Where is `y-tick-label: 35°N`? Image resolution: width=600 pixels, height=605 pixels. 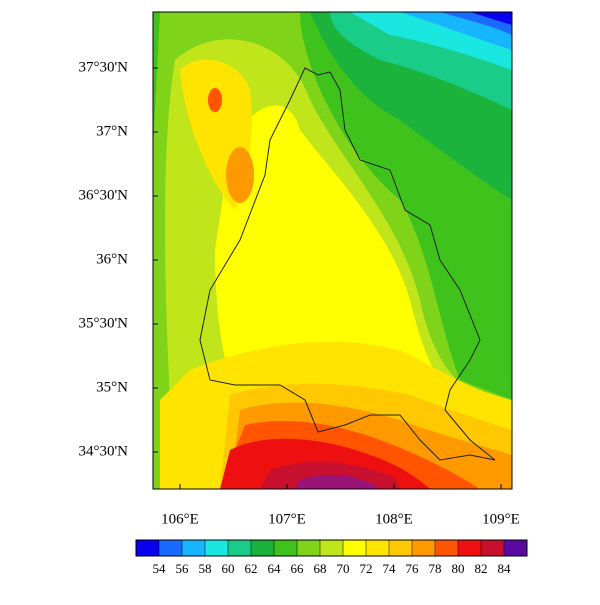 y-tick-label: 35°N is located at coordinates (112, 387).